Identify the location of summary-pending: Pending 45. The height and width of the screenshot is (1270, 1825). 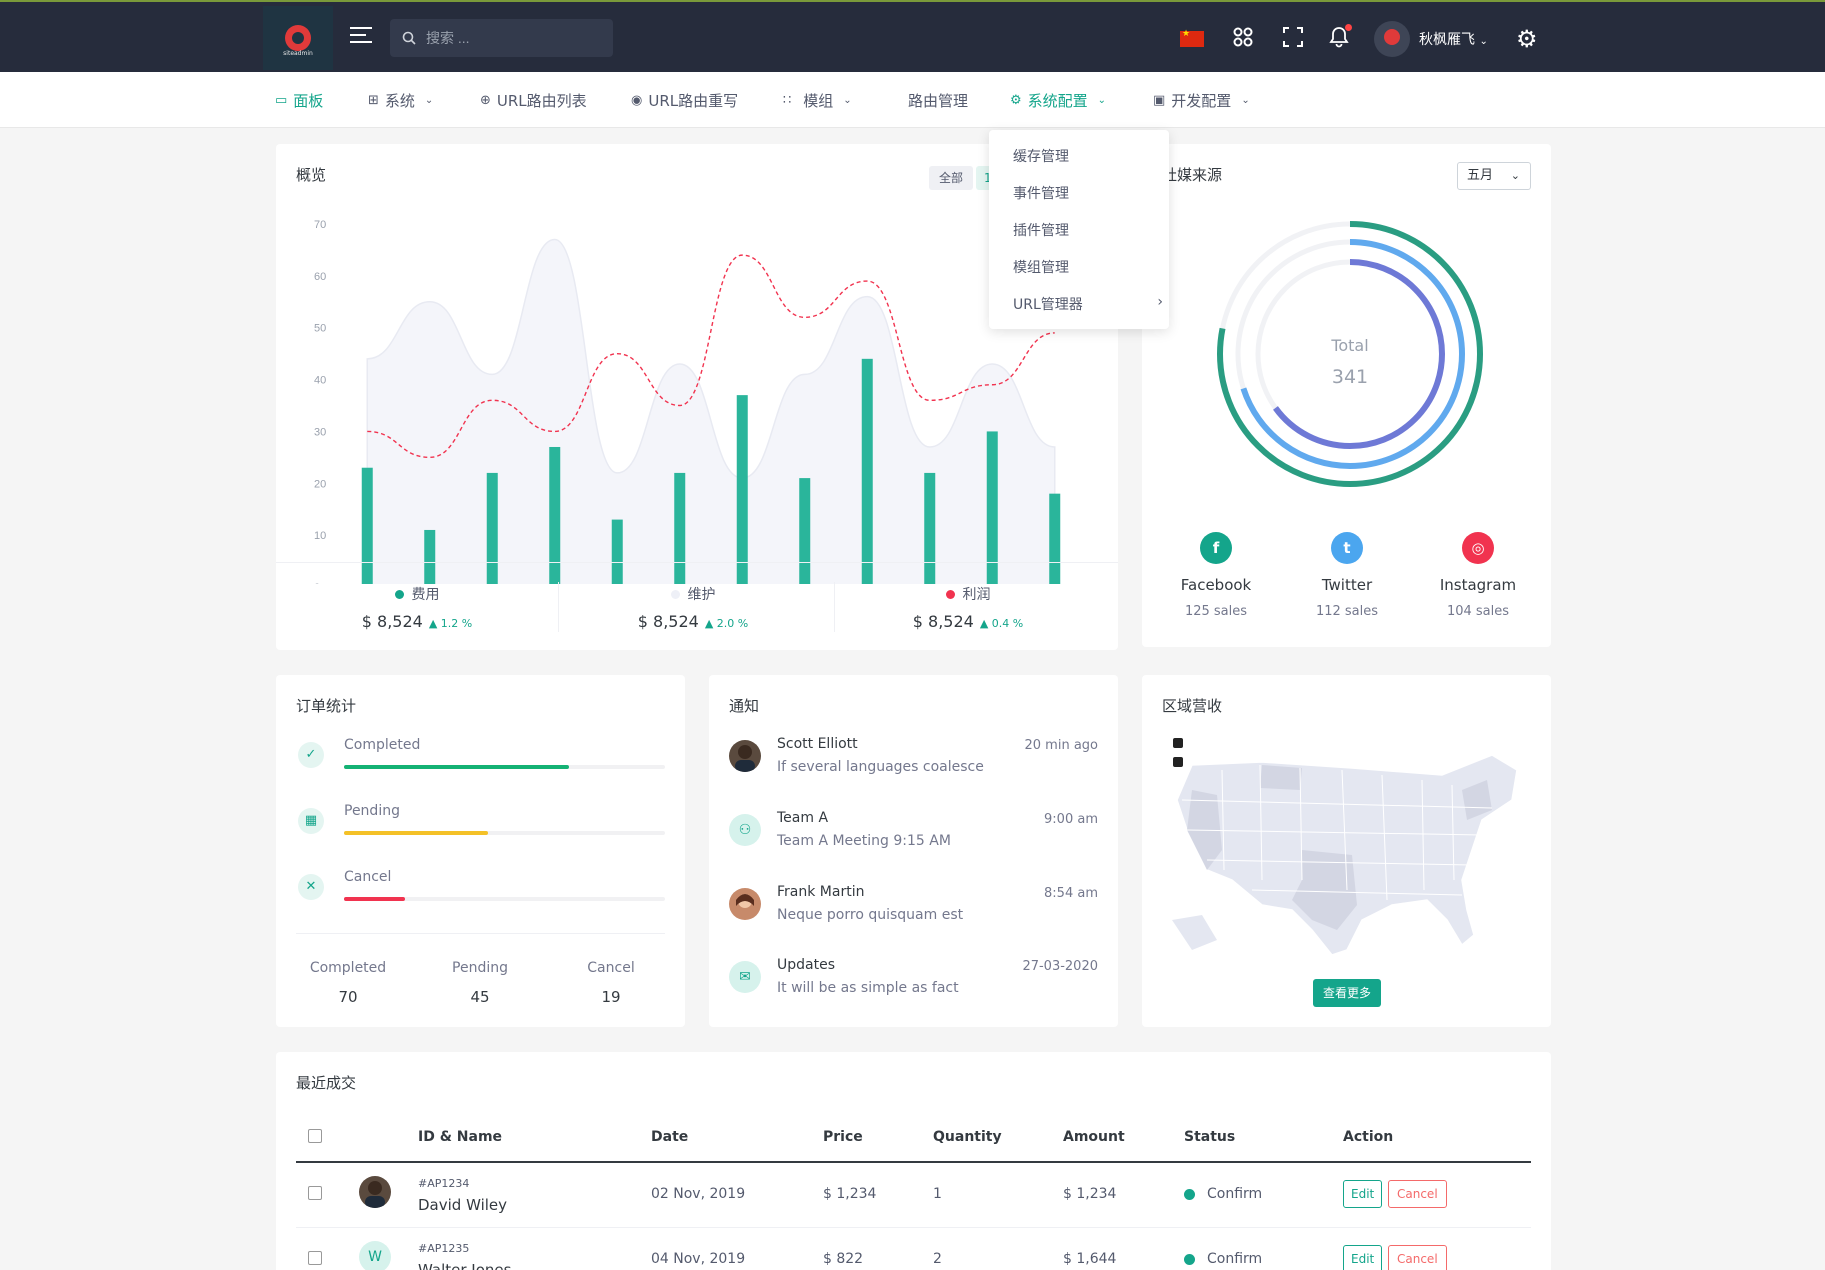
(480, 983).